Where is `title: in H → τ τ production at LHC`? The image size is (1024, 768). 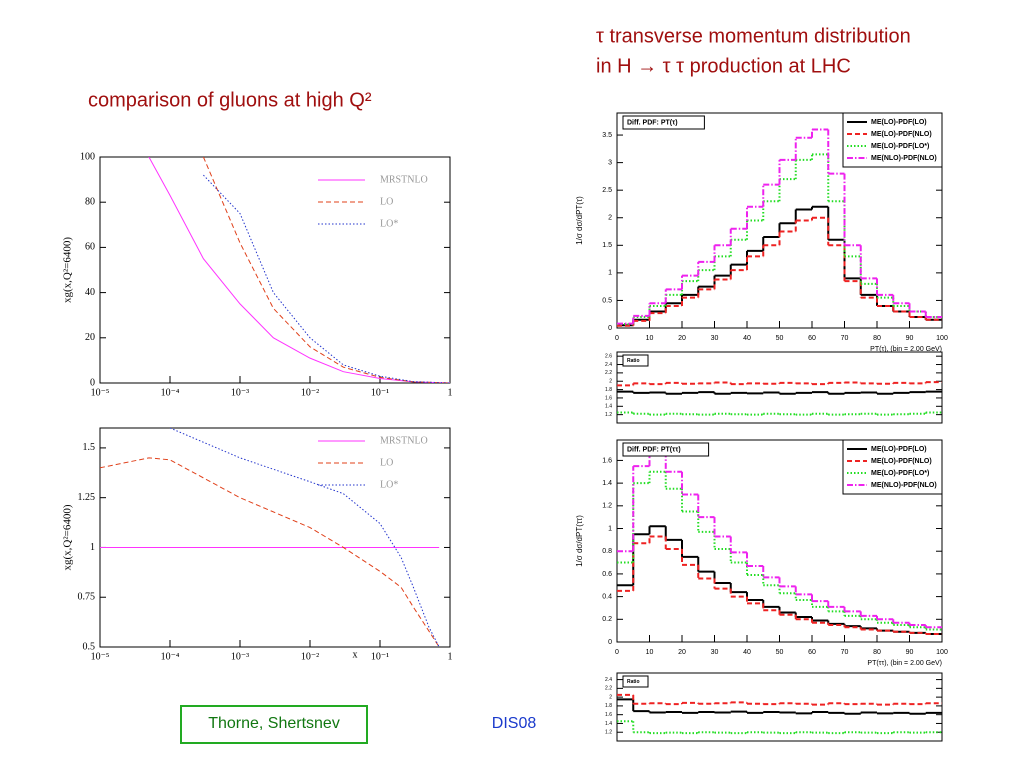
title: in H → τ τ production at LHC is located at coordinates (723, 66).